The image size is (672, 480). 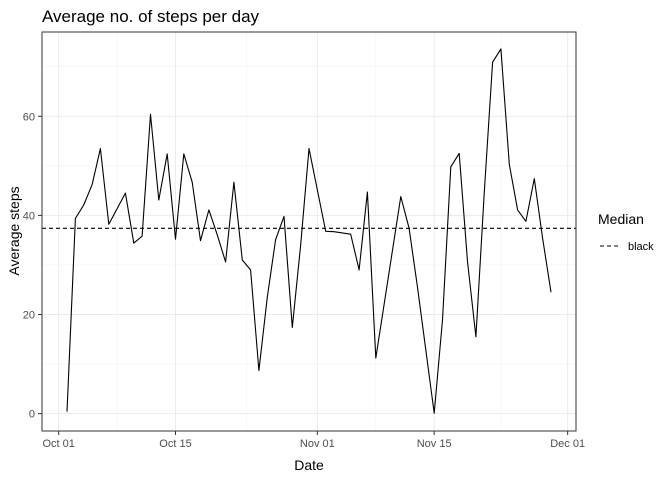 What do you see at coordinates (29, 316) in the screenshot?
I see `y-tick-label: 20` at bounding box center [29, 316].